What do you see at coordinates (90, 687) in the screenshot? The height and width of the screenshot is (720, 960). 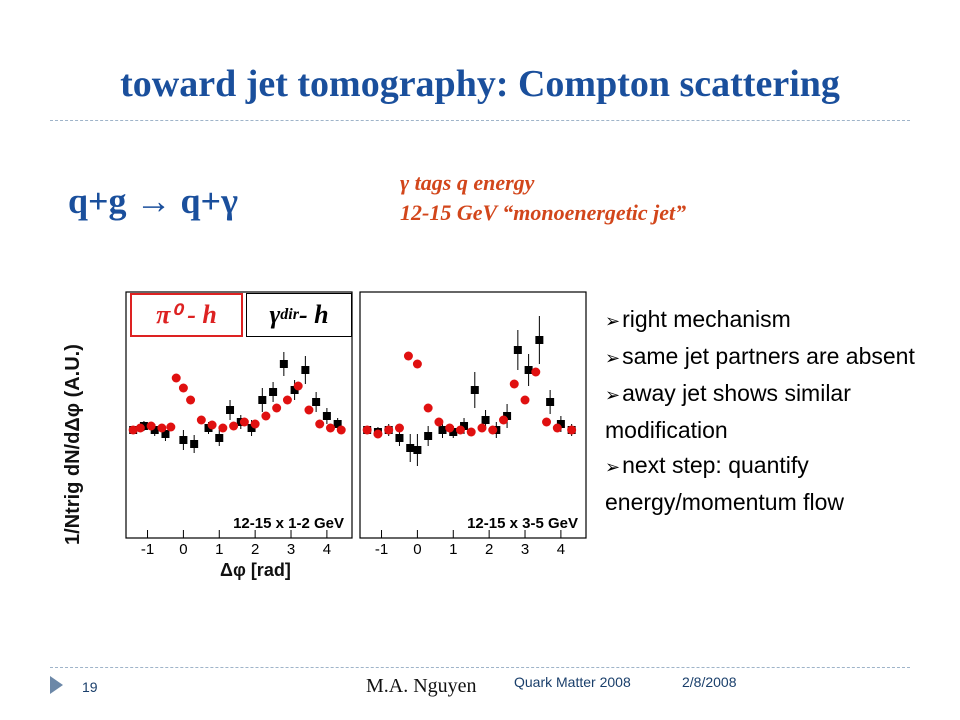 I see `page-number: 19` at bounding box center [90, 687].